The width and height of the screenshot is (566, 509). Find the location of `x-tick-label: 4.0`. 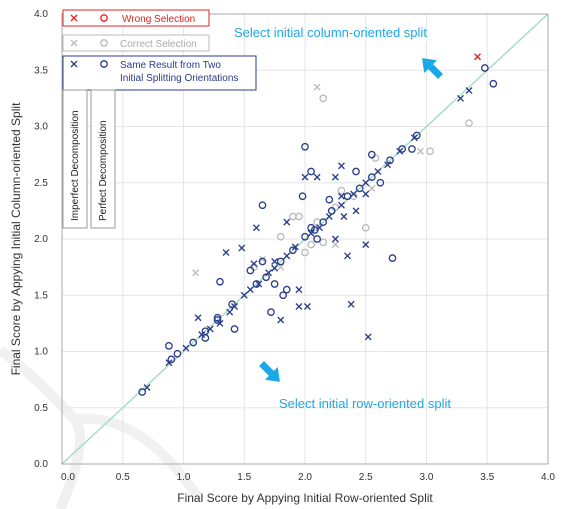

x-tick-label: 4.0 is located at coordinates (548, 477).